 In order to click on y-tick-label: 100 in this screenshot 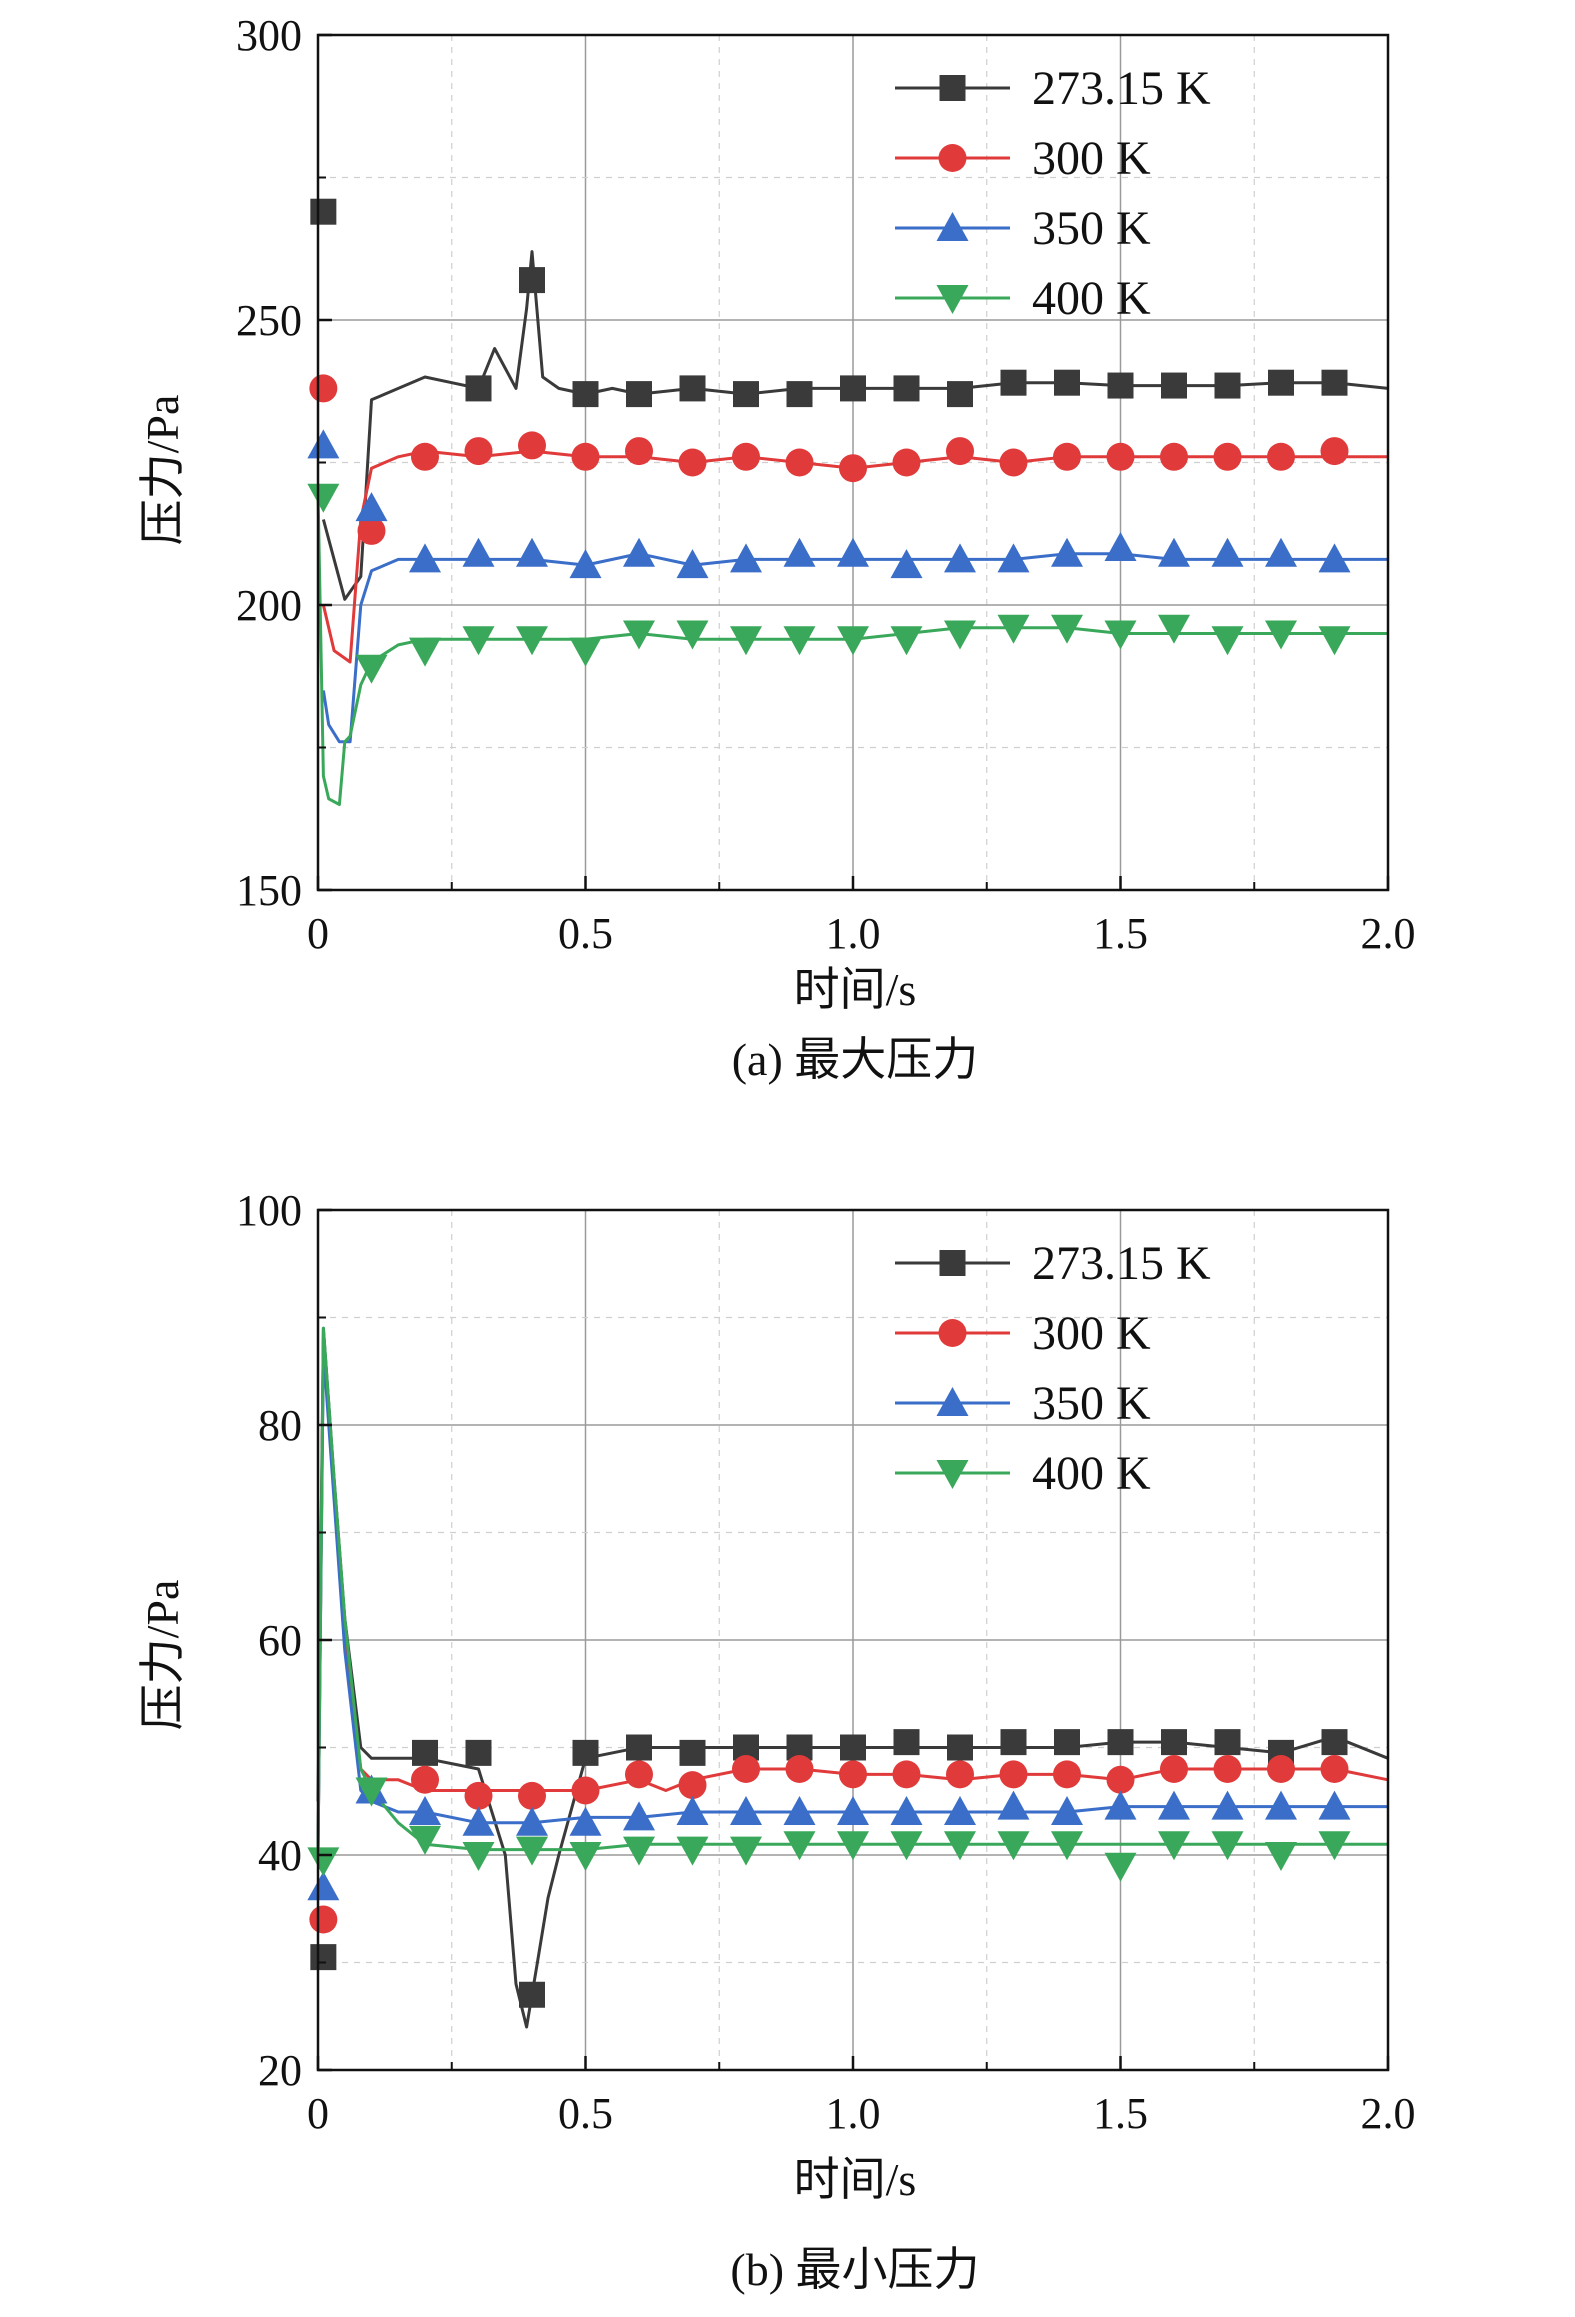, I will do `click(269, 1210)`.